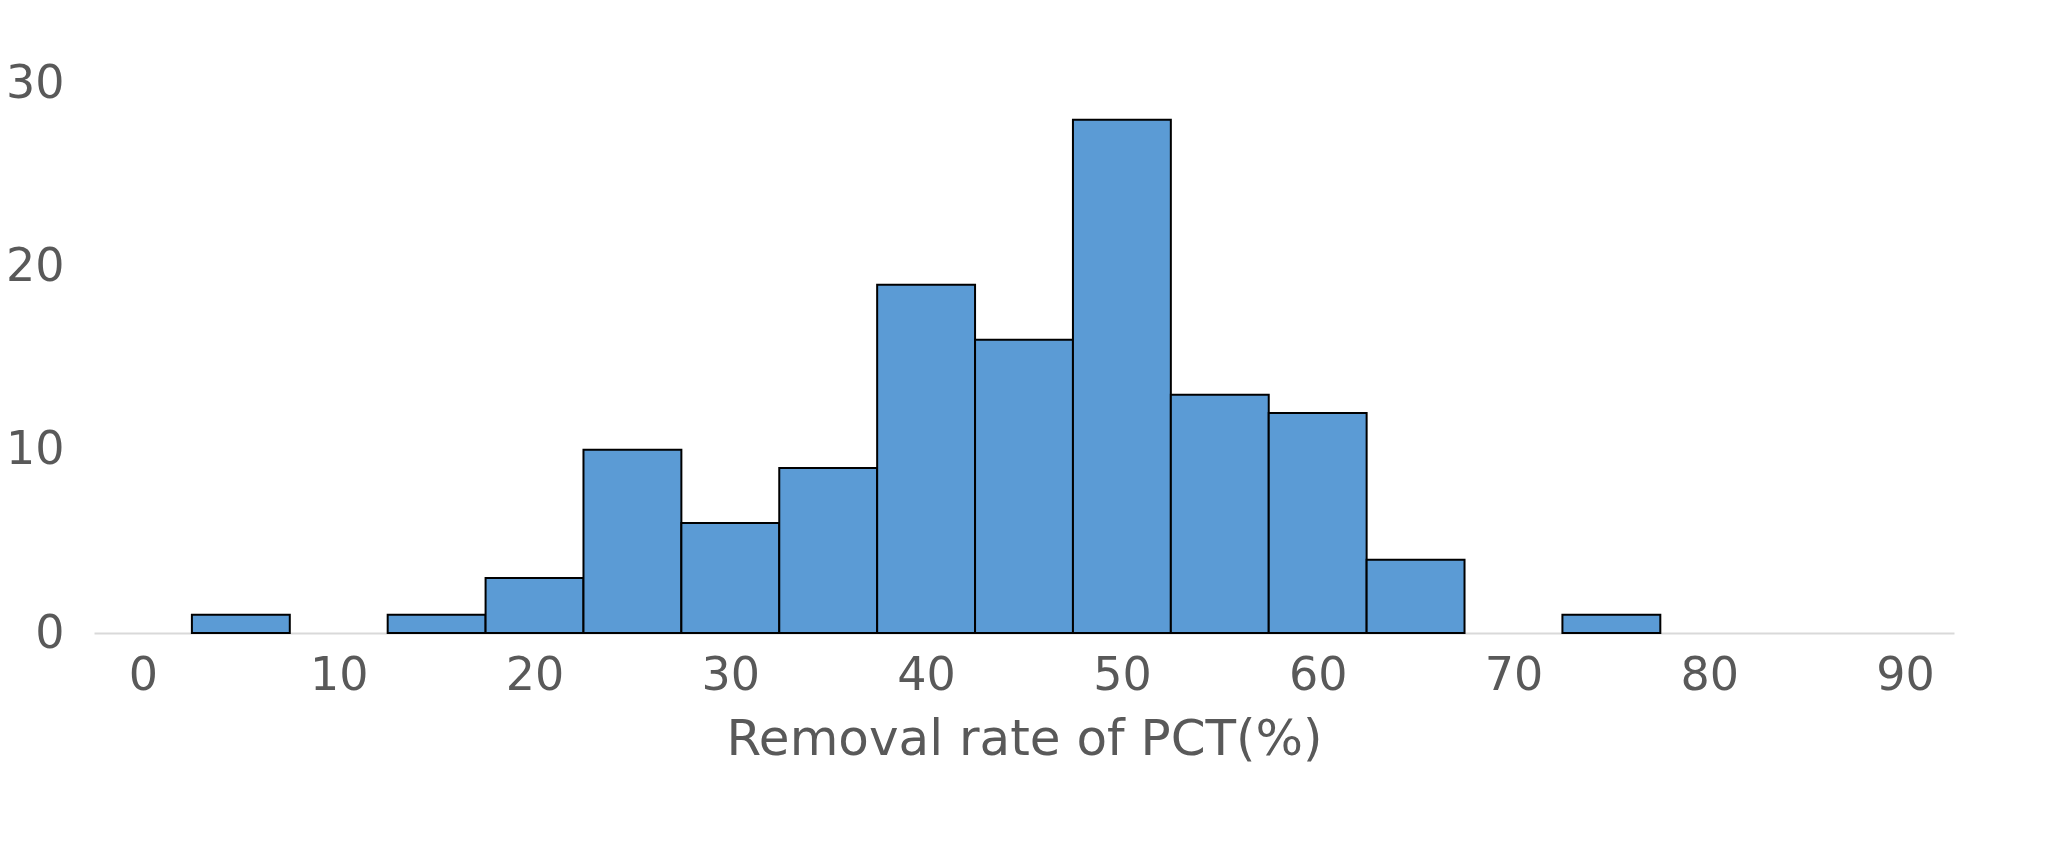 The height and width of the screenshot is (851, 2049). What do you see at coordinates (35, 81) in the screenshot?
I see `y-tick-label: 30` at bounding box center [35, 81].